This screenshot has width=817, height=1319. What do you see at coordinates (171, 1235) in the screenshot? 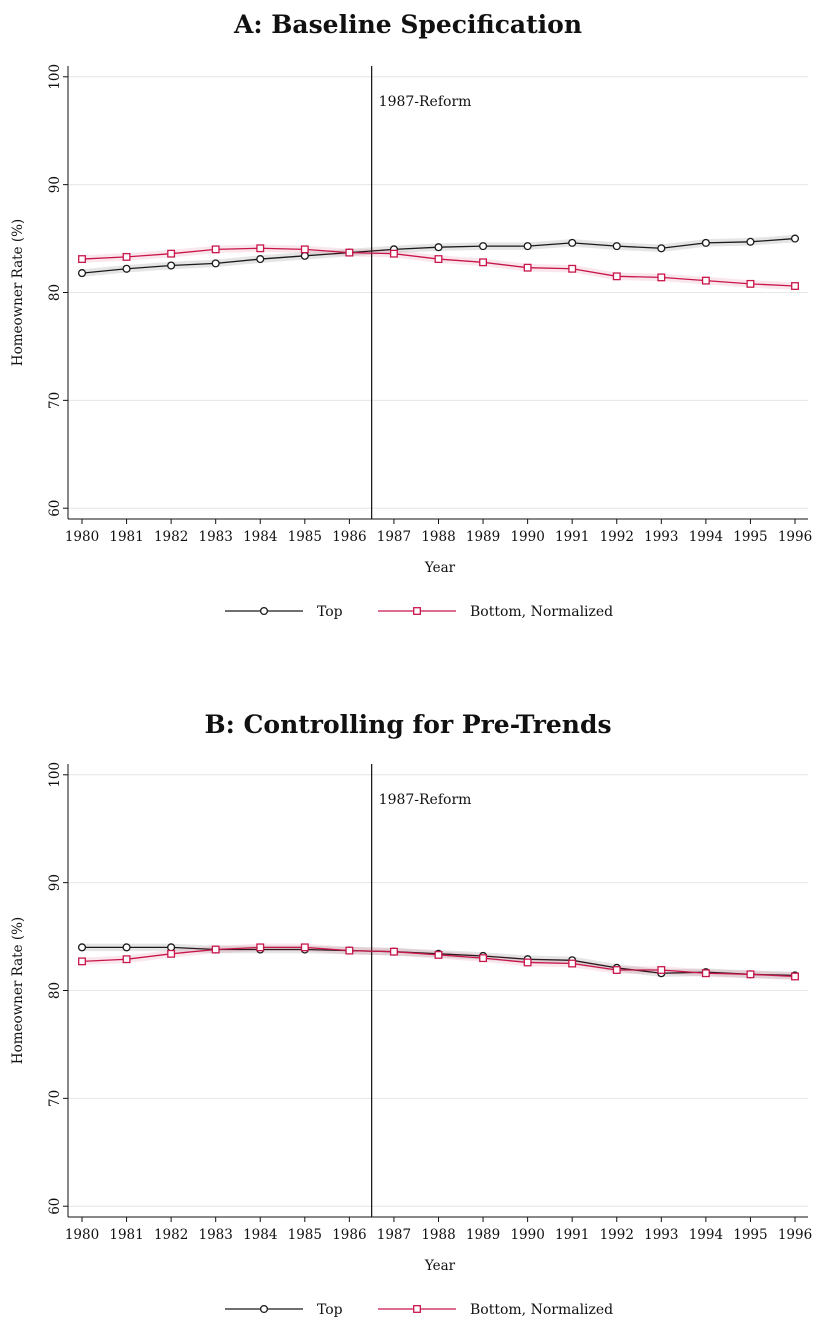
I see `x-tick-label: 1982` at bounding box center [171, 1235].